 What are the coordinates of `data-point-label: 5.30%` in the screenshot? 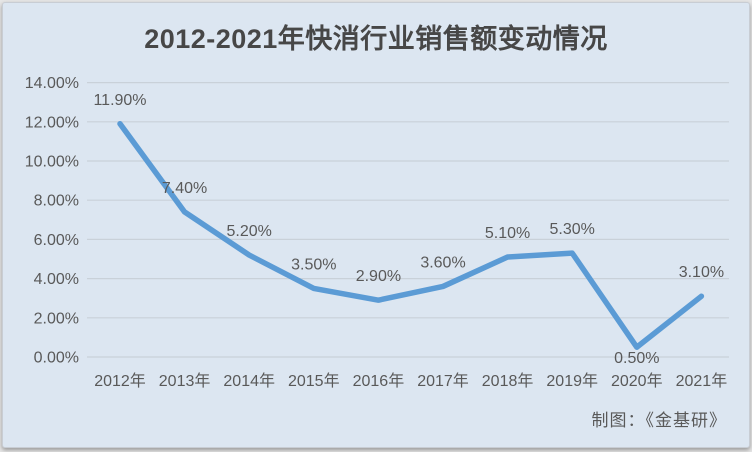 It's located at (572, 229).